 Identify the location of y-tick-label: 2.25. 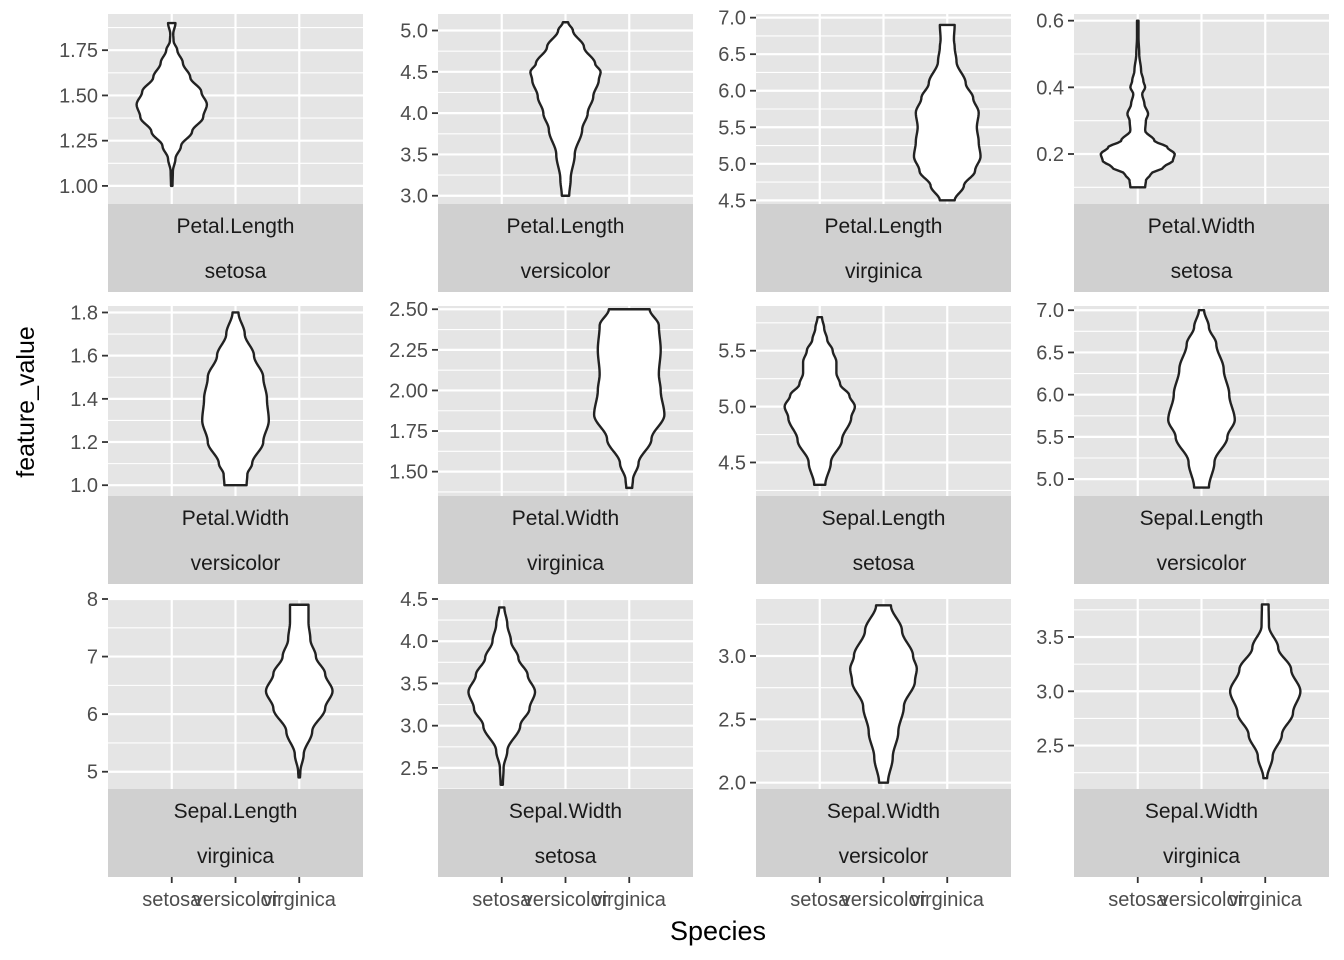
(408, 351).